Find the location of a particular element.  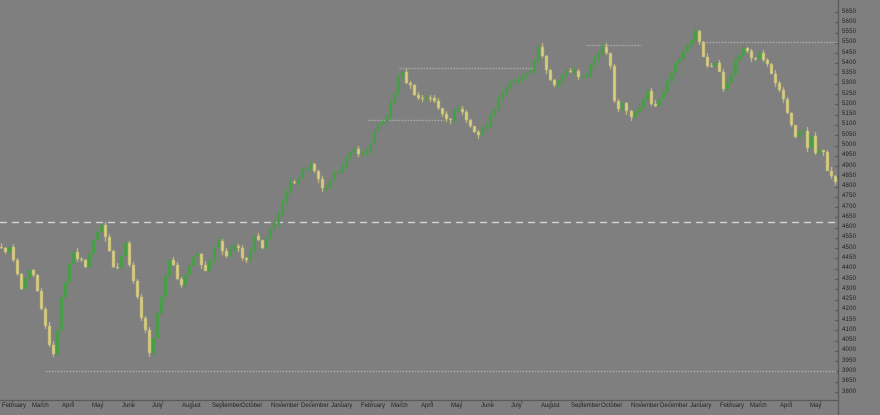

price-tick-label: 4100 is located at coordinates (849, 329).